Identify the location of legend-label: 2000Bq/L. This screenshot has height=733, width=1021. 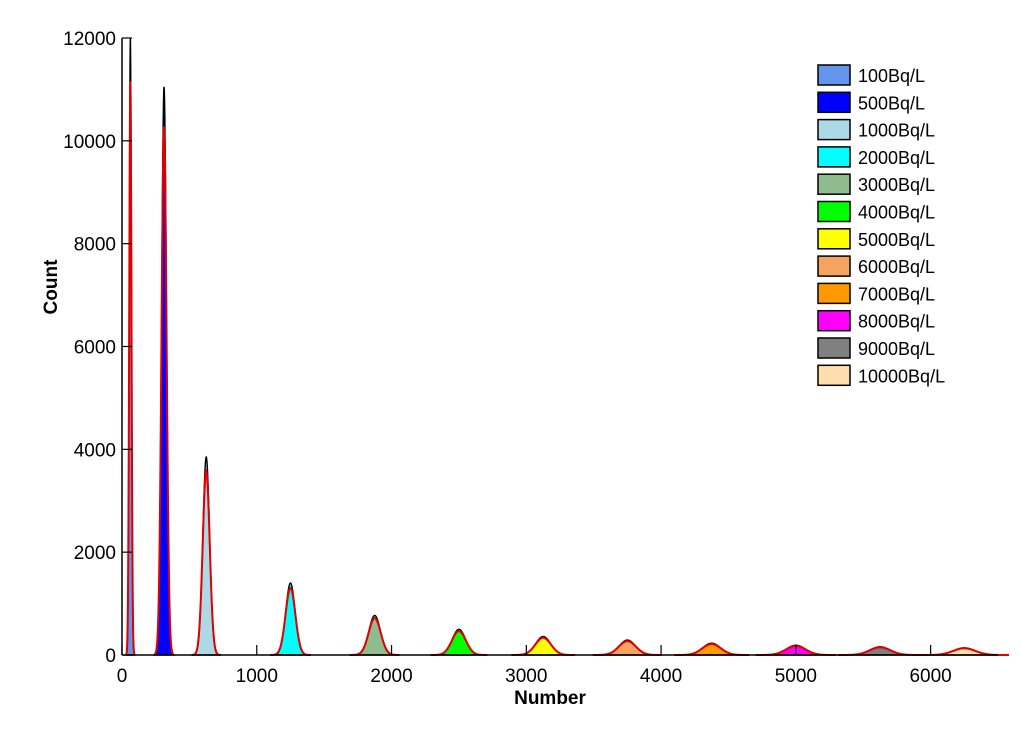
(896, 158).